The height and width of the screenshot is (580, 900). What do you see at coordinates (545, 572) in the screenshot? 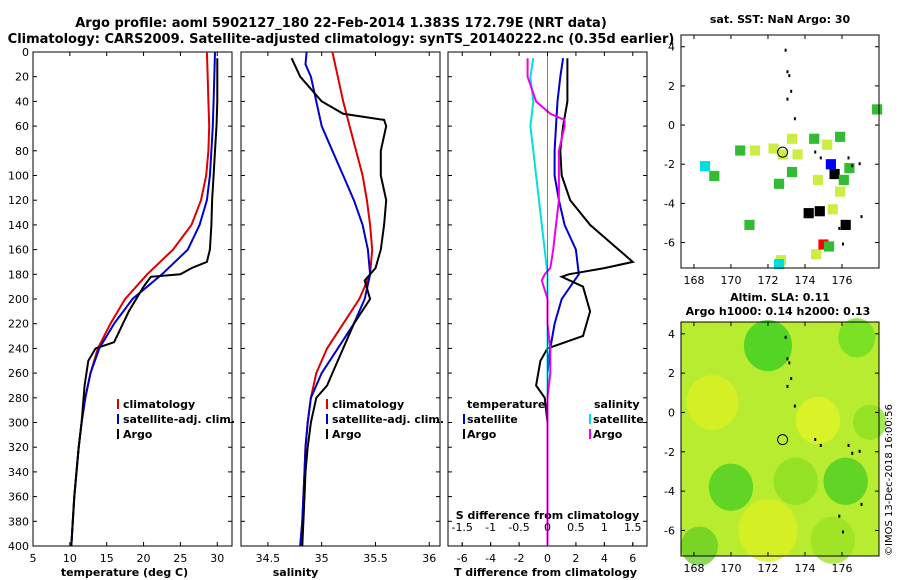
I see `x-axis-label: T difference from climatology` at bounding box center [545, 572].